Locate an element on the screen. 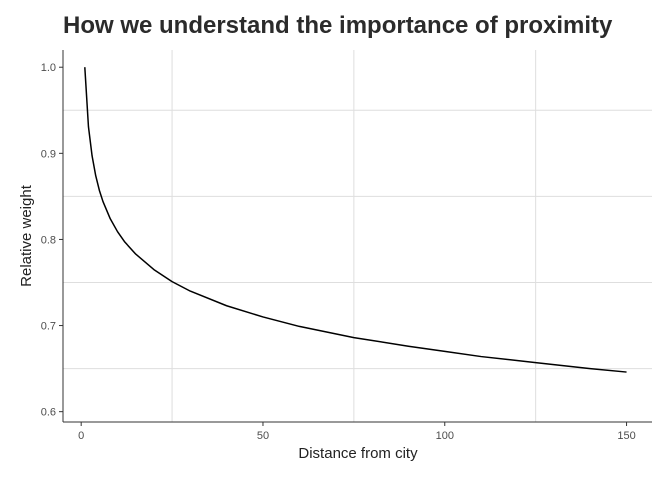 Image resolution: width=672 pixels, height=485 pixels. x-tick-label: 0 is located at coordinates (81, 436).